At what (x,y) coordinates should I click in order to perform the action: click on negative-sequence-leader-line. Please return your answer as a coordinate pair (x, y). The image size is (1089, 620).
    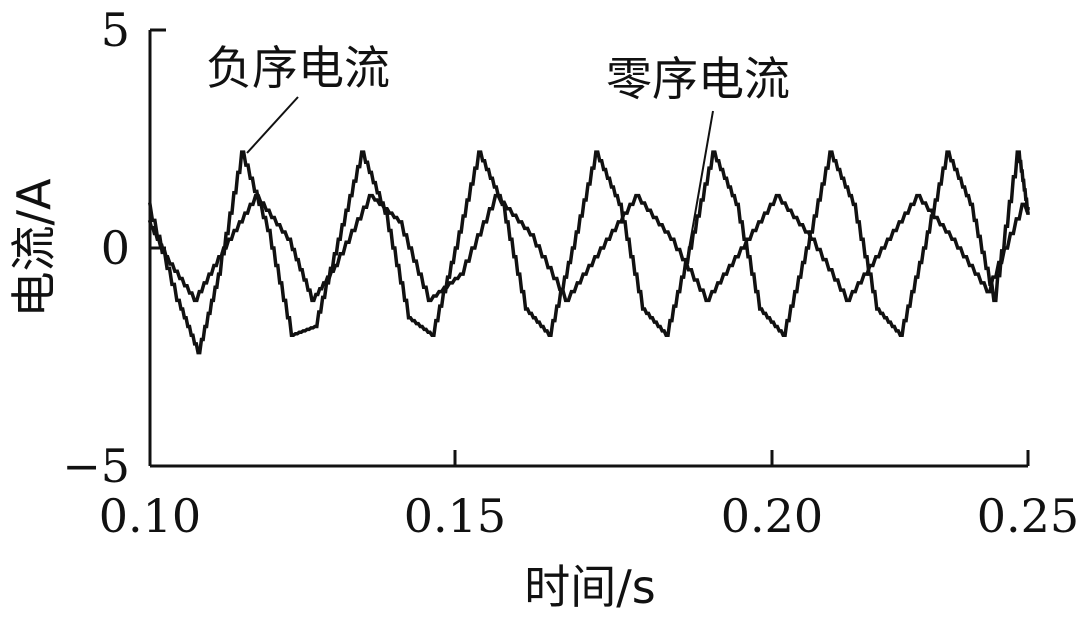
    Looking at the image, I should click on (272, 125).